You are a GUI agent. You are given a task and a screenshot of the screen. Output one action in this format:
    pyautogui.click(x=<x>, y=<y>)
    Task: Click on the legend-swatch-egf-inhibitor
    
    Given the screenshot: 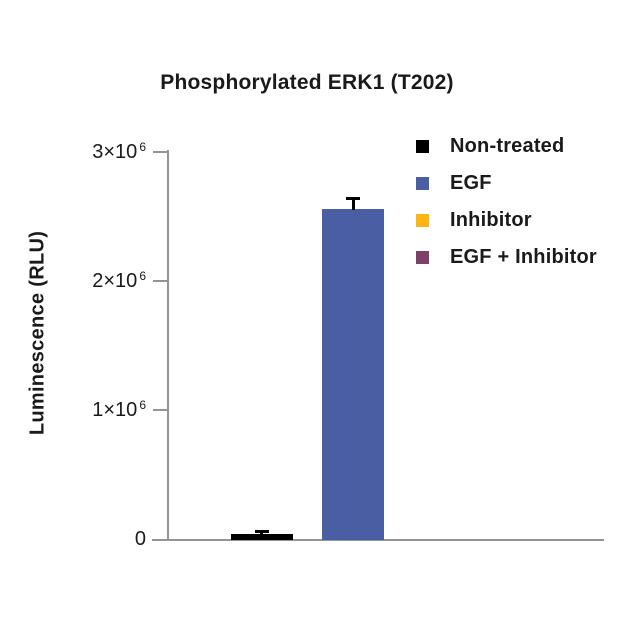 What is the action you would take?
    pyautogui.click(x=422, y=257)
    